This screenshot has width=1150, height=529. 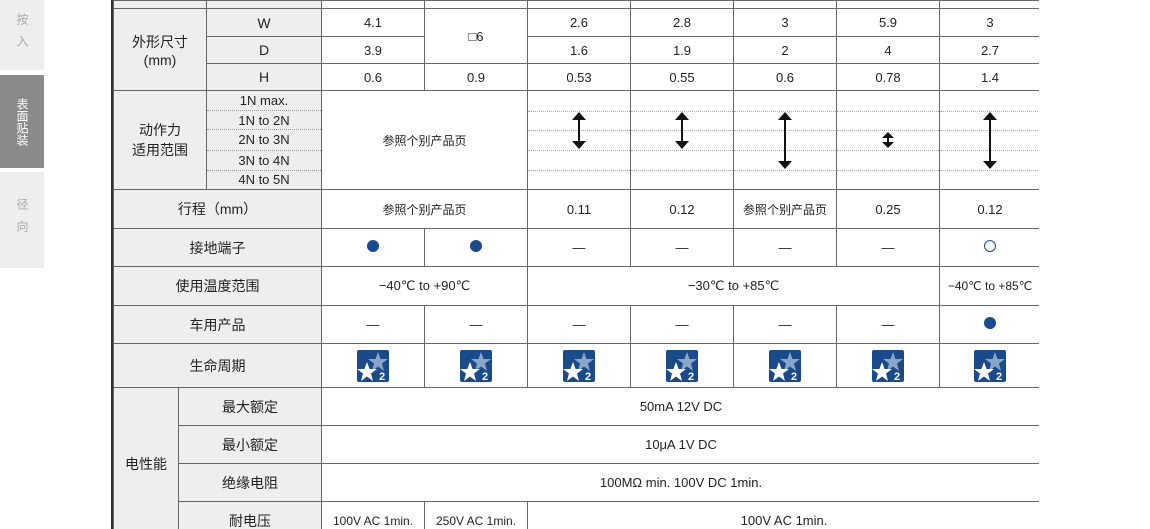 What do you see at coordinates (989, 77) in the screenshot?
I see `cell: 1.4` at bounding box center [989, 77].